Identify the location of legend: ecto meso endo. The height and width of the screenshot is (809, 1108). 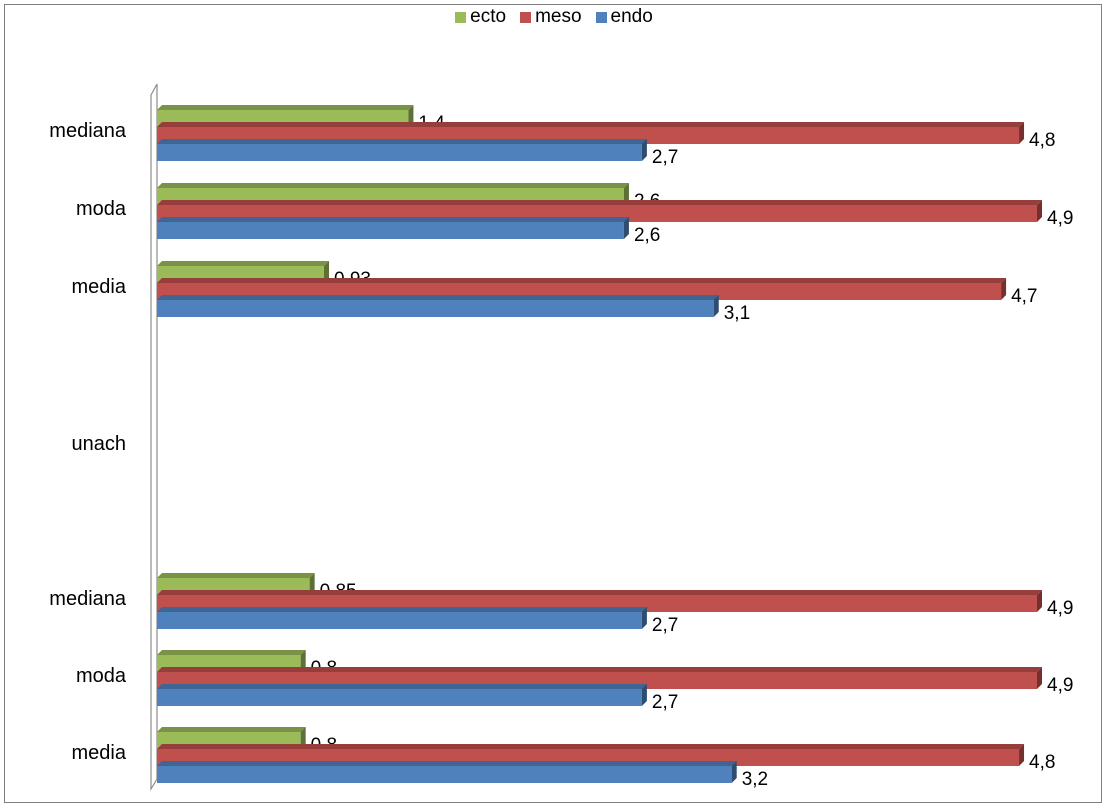
(554, 17).